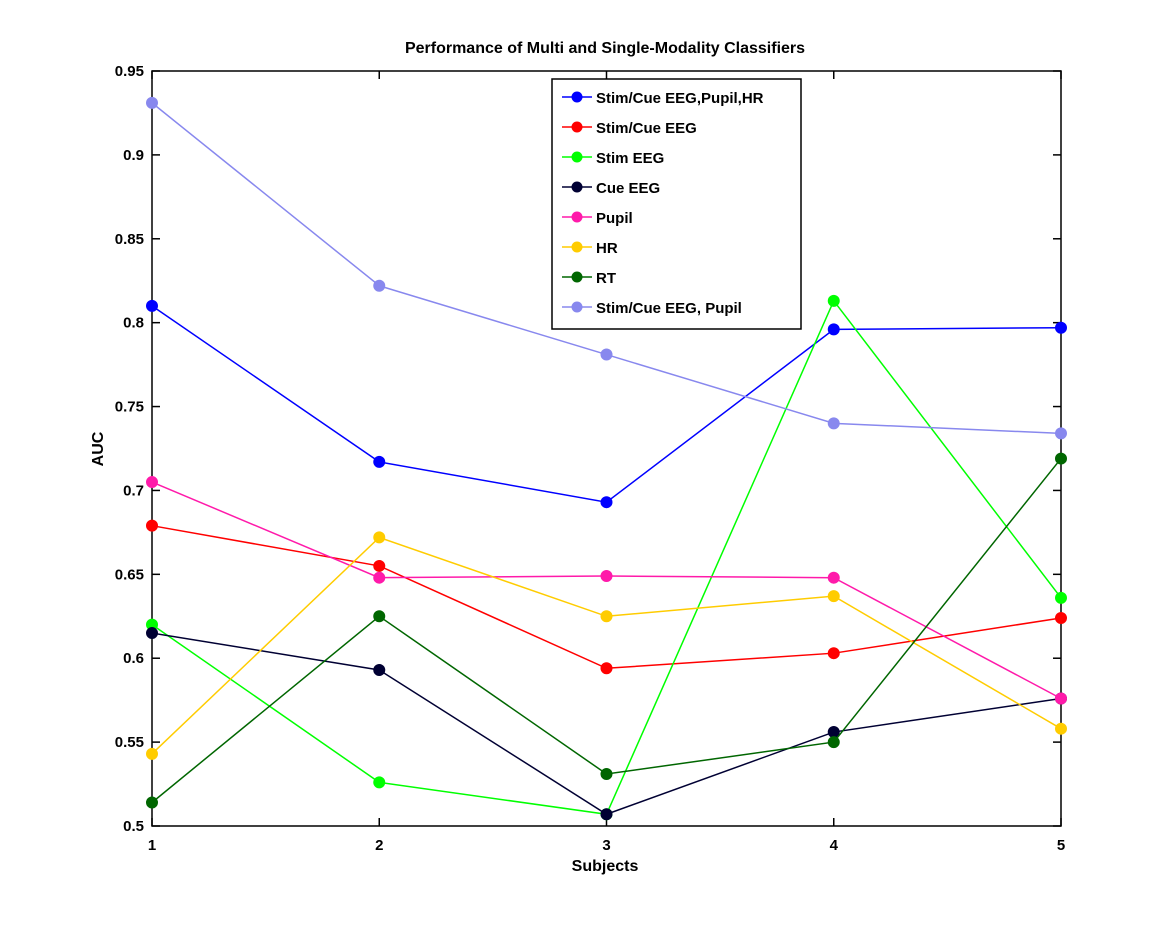  I want to click on x-tick-label: 5, so click(1061, 845).